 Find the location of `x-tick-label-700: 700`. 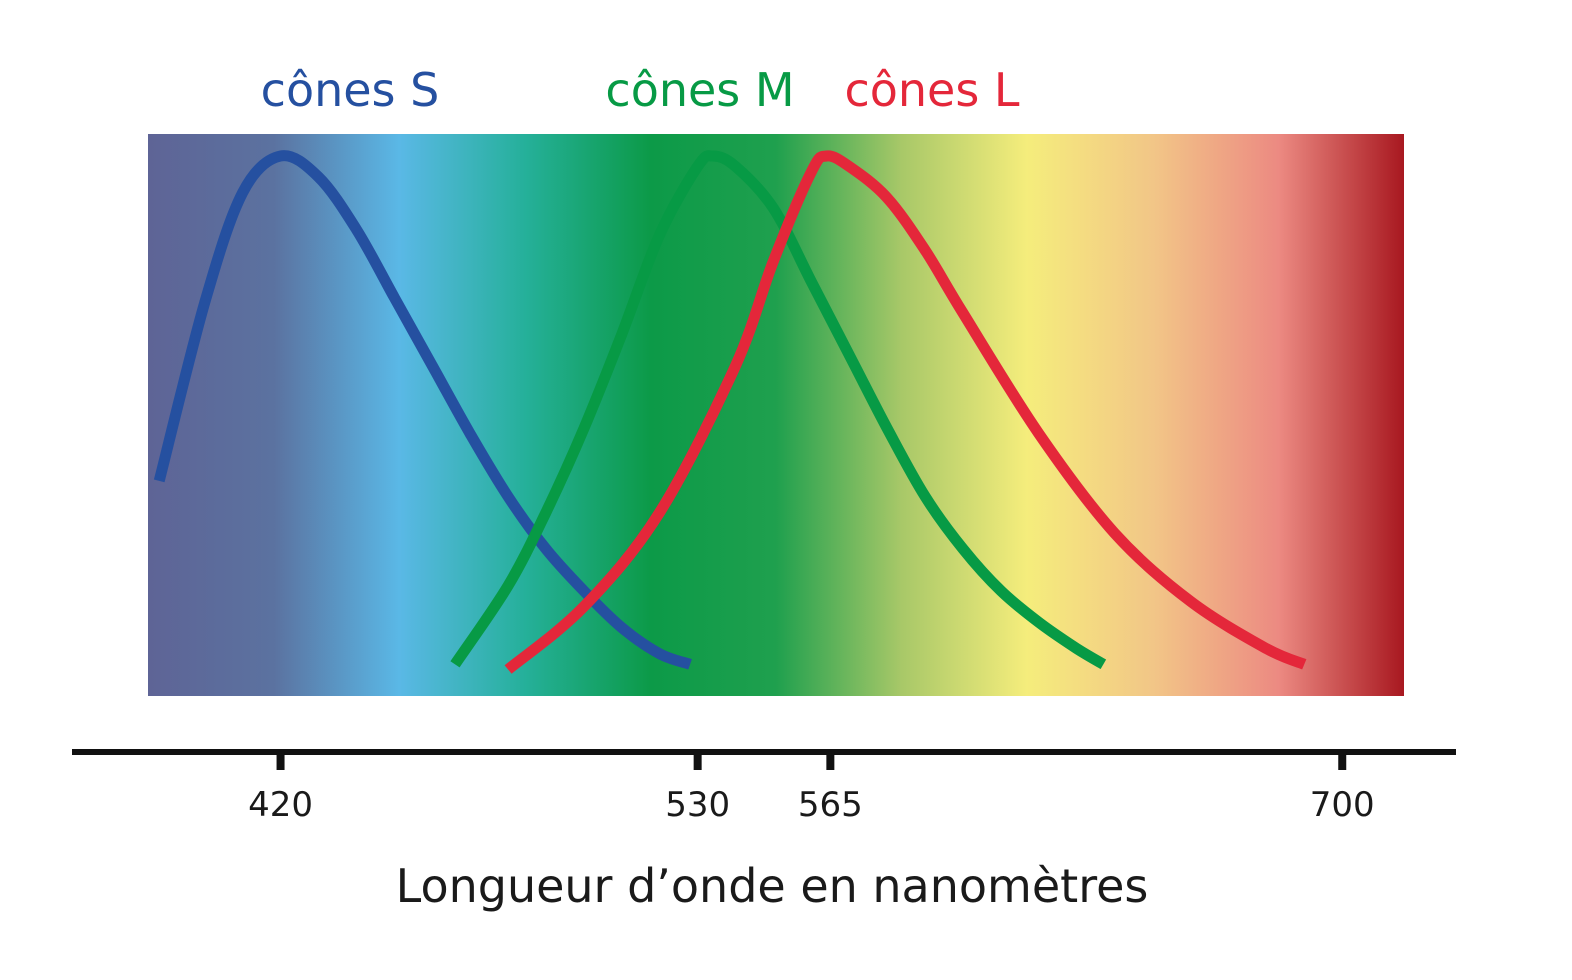

x-tick-label-700: 700 is located at coordinates (1342, 805).